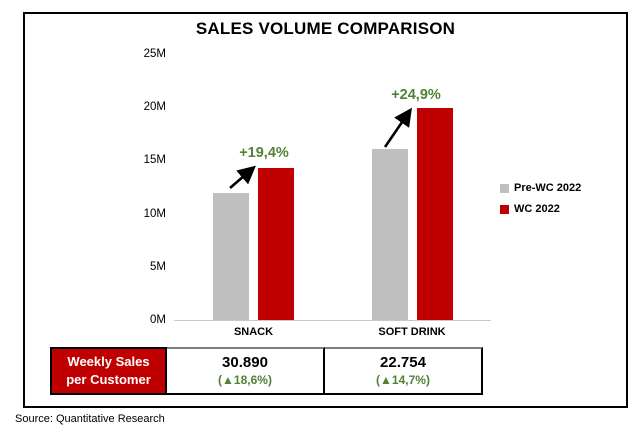 This screenshot has width=641, height=432. I want to click on legend-item-pre-wc-2022: Pre-WC 2022, so click(540, 188).